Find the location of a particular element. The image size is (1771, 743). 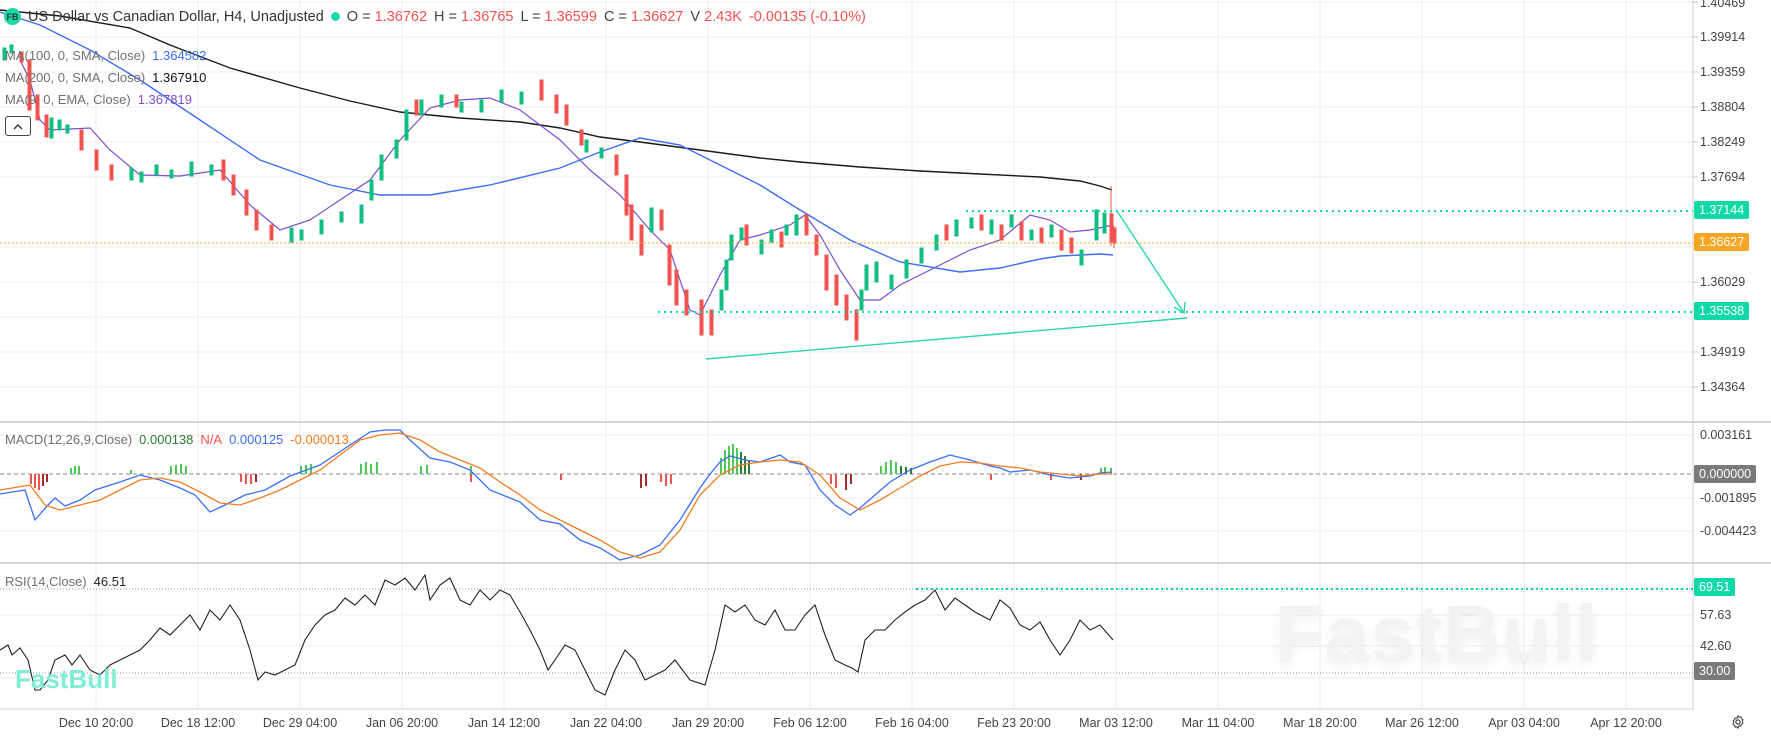

price-tick: 1.34364 is located at coordinates (1723, 387).